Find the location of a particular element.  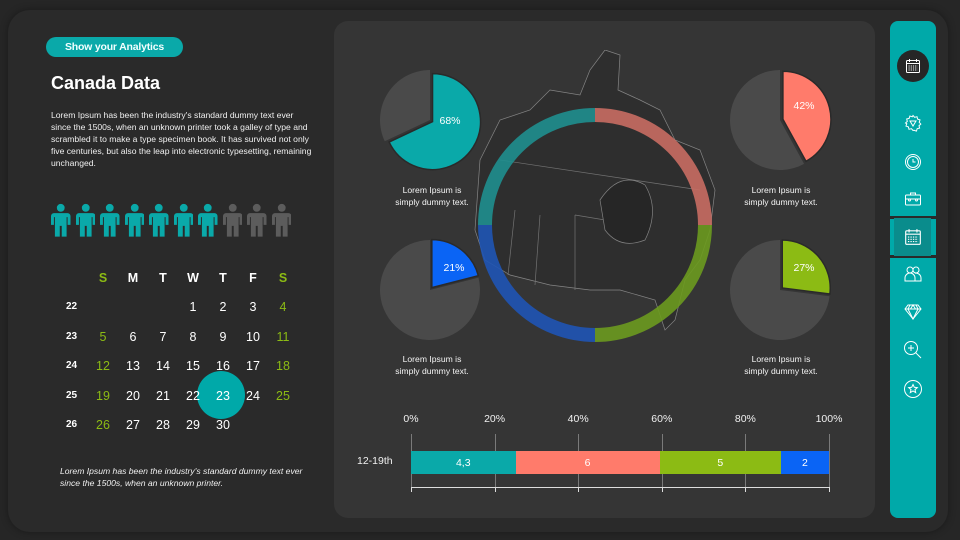

calendar-day: 15 is located at coordinates (193, 366).